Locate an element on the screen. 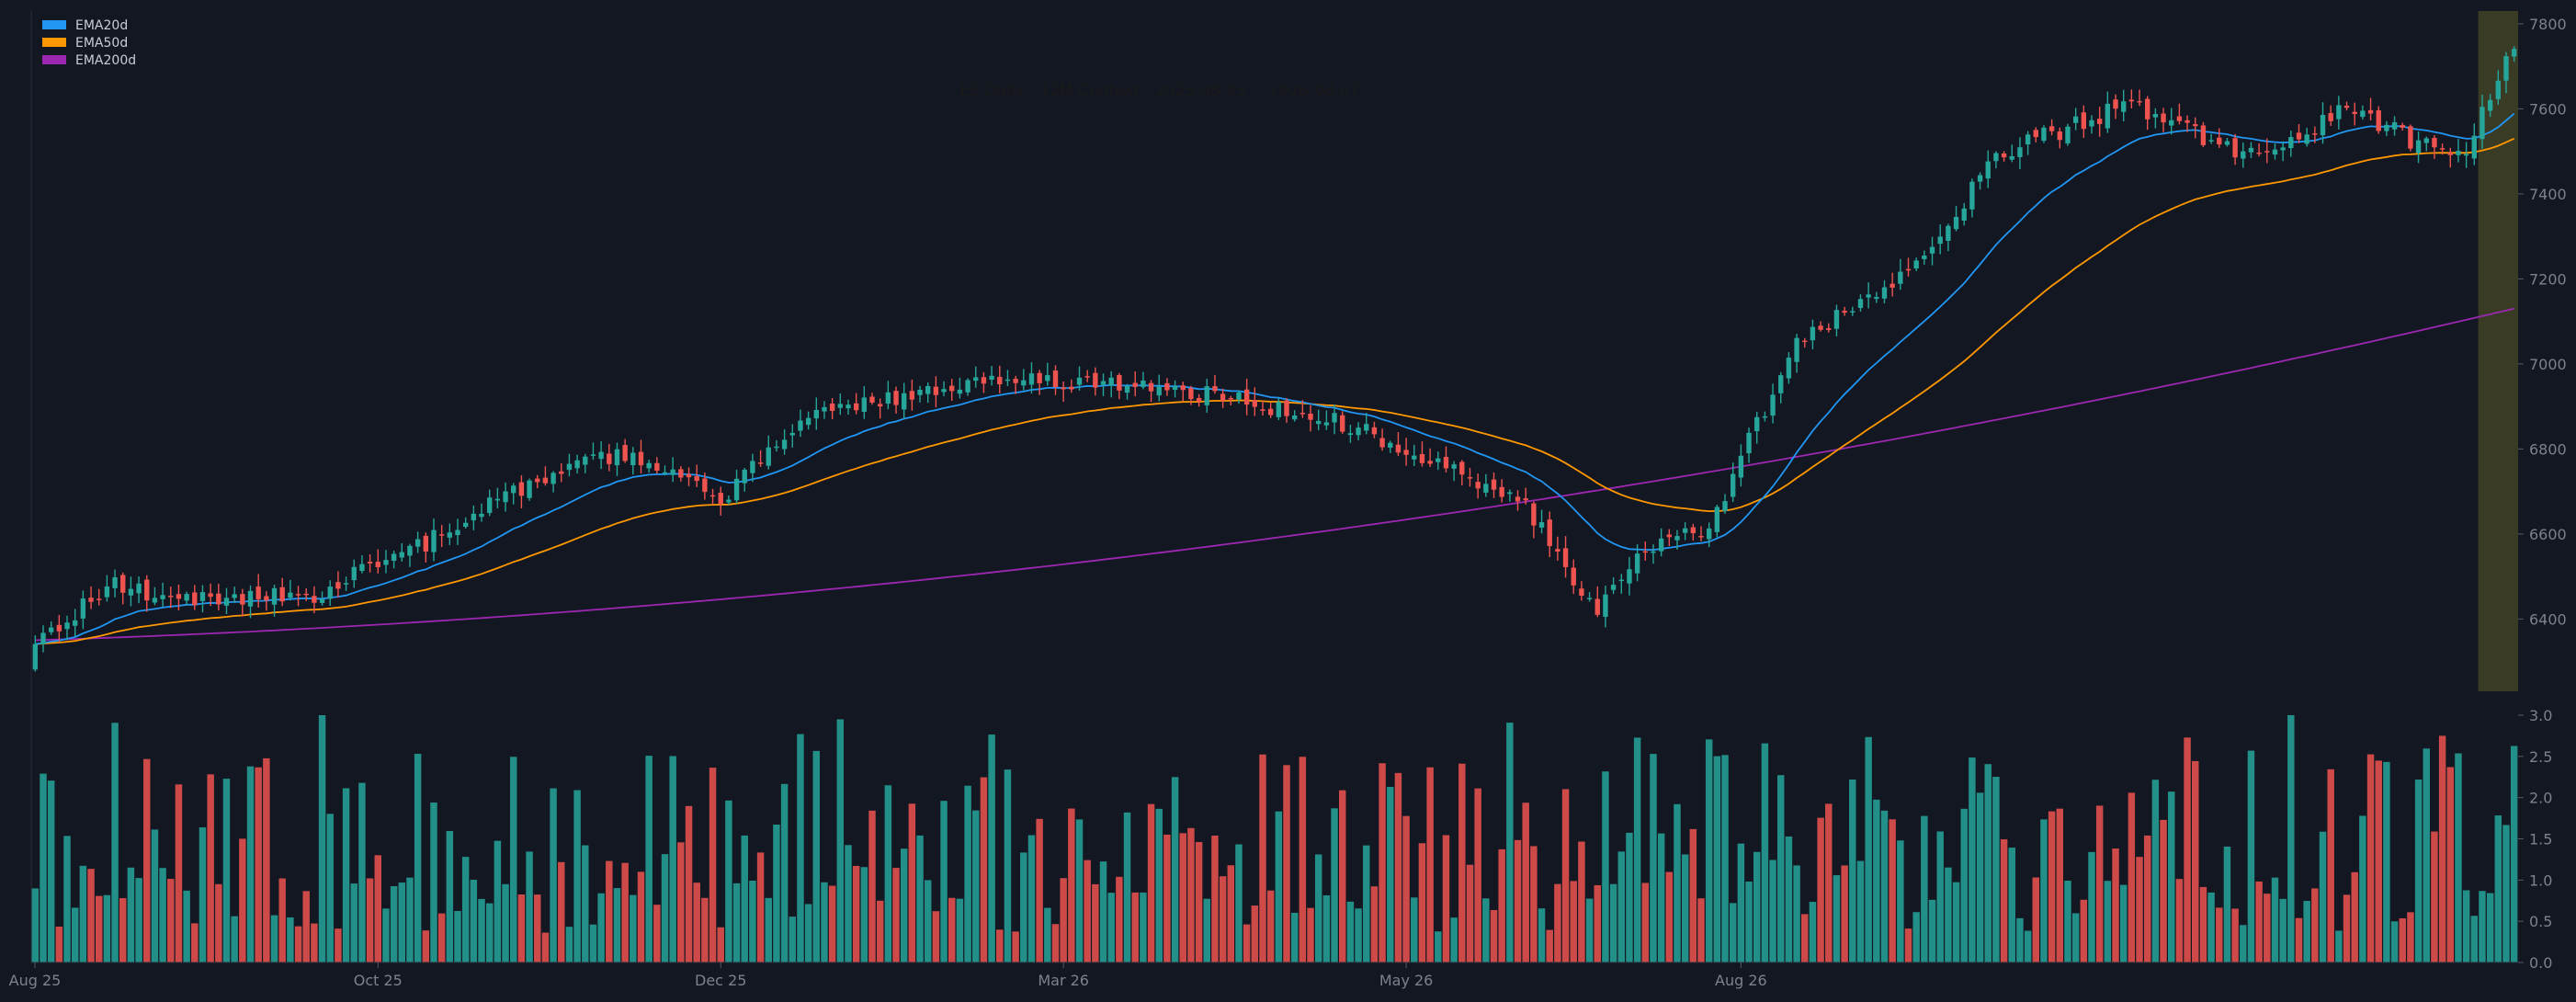 Image resolution: width=2576 pixels, height=1002 pixels. price-tick-label: 6400 is located at coordinates (2548, 619).